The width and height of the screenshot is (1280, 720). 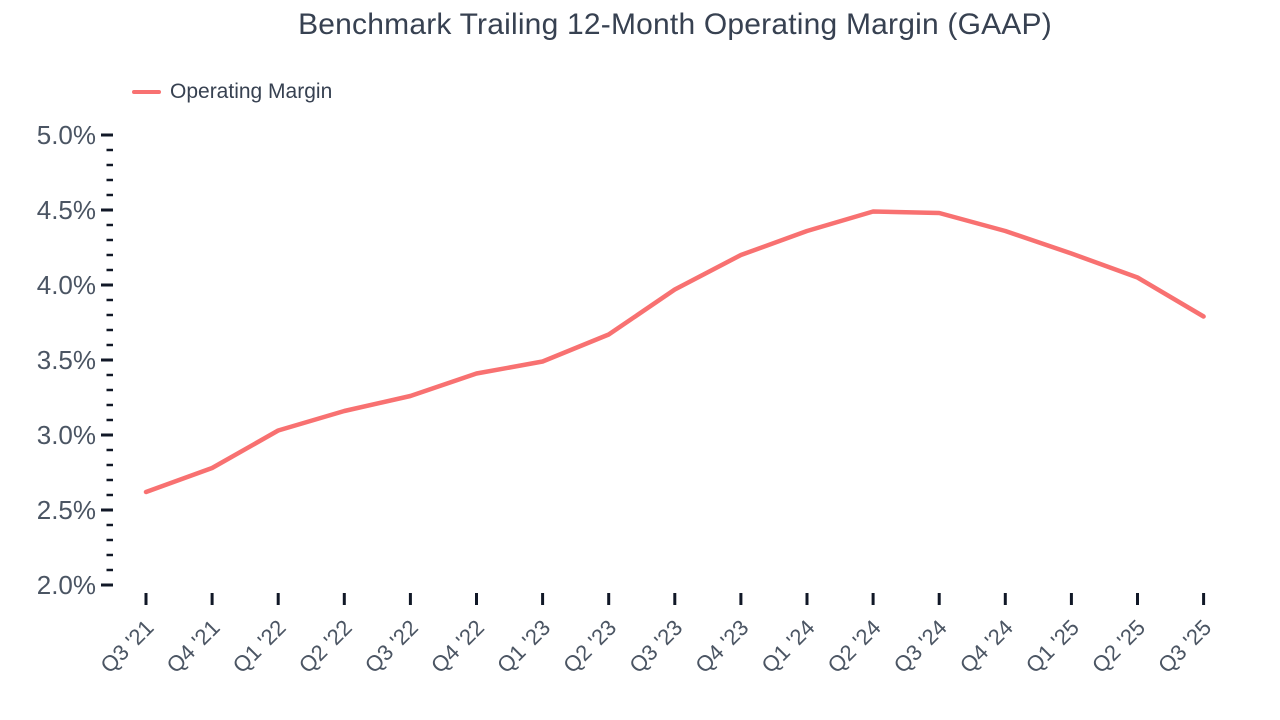 I want to click on y-axis-label: 4.5%, so click(x=66, y=210).